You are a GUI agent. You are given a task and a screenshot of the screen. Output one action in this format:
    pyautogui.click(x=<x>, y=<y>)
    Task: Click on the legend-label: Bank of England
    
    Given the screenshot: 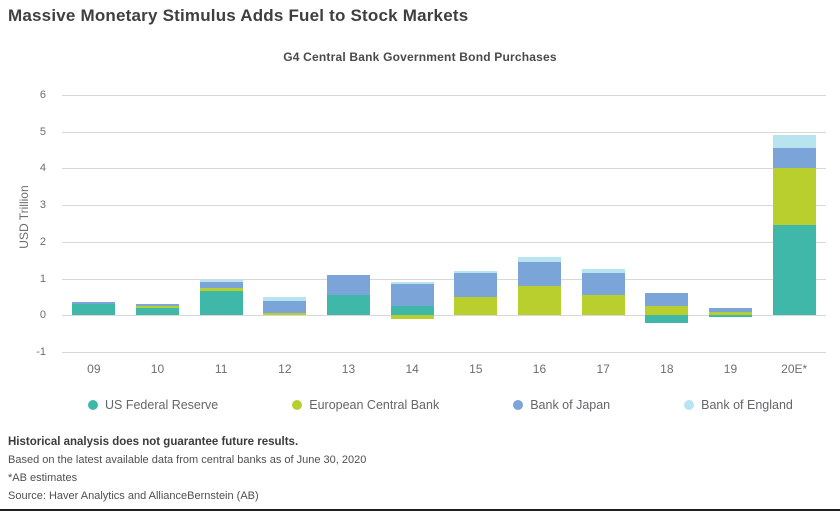 What is the action you would take?
    pyautogui.click(x=747, y=405)
    